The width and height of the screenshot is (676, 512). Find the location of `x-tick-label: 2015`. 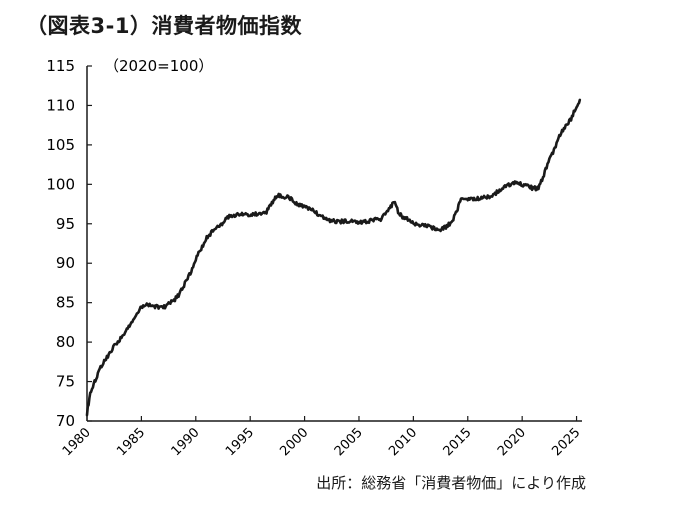

x-tick-label: 2015 is located at coordinates (458, 442).